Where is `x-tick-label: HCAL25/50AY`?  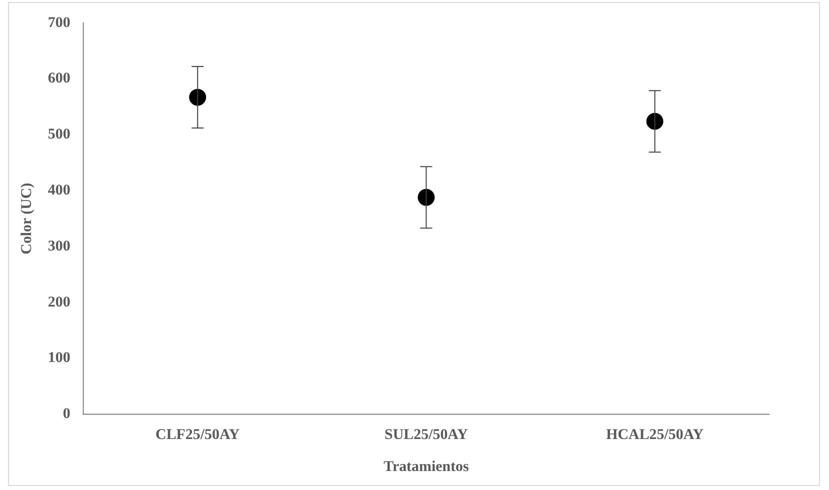 x-tick-label: HCAL25/50AY is located at coordinates (655, 435).